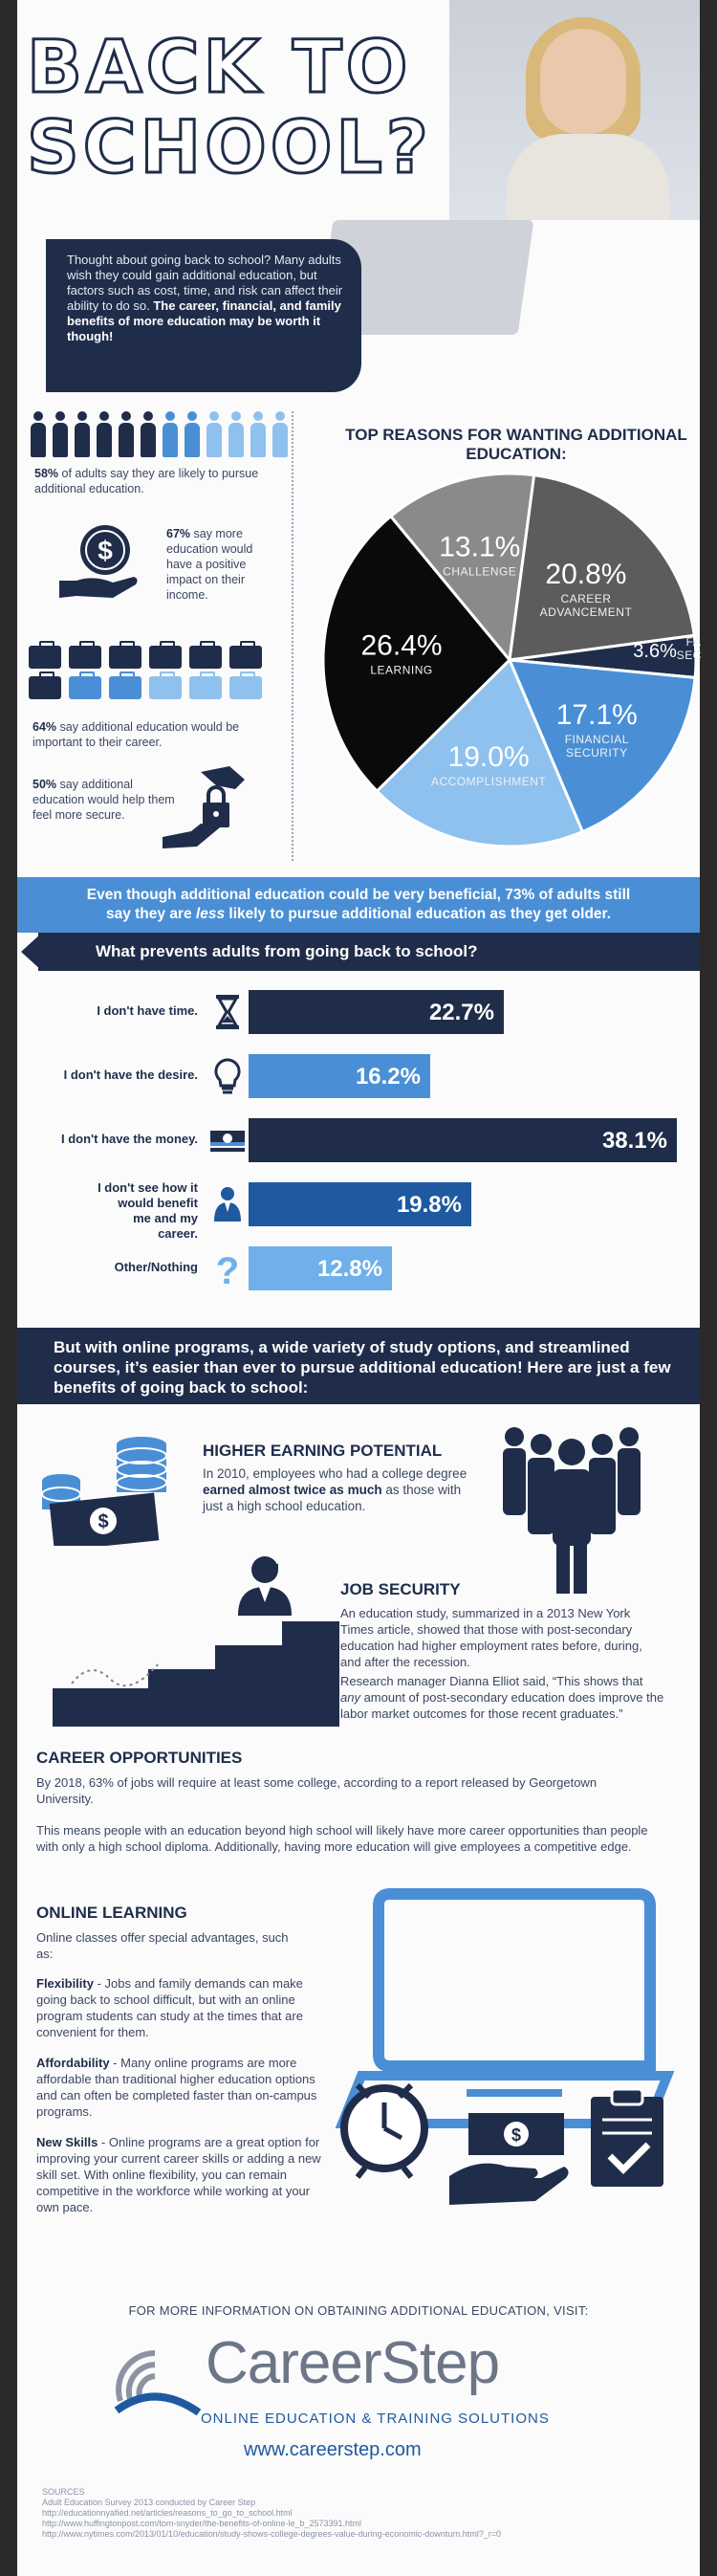 The width and height of the screenshot is (717, 2576). Describe the element at coordinates (375, 2419) in the screenshot. I see `brand-tagline: ONLINE EDUCATION & TRAINING SOLUTIONS` at that location.